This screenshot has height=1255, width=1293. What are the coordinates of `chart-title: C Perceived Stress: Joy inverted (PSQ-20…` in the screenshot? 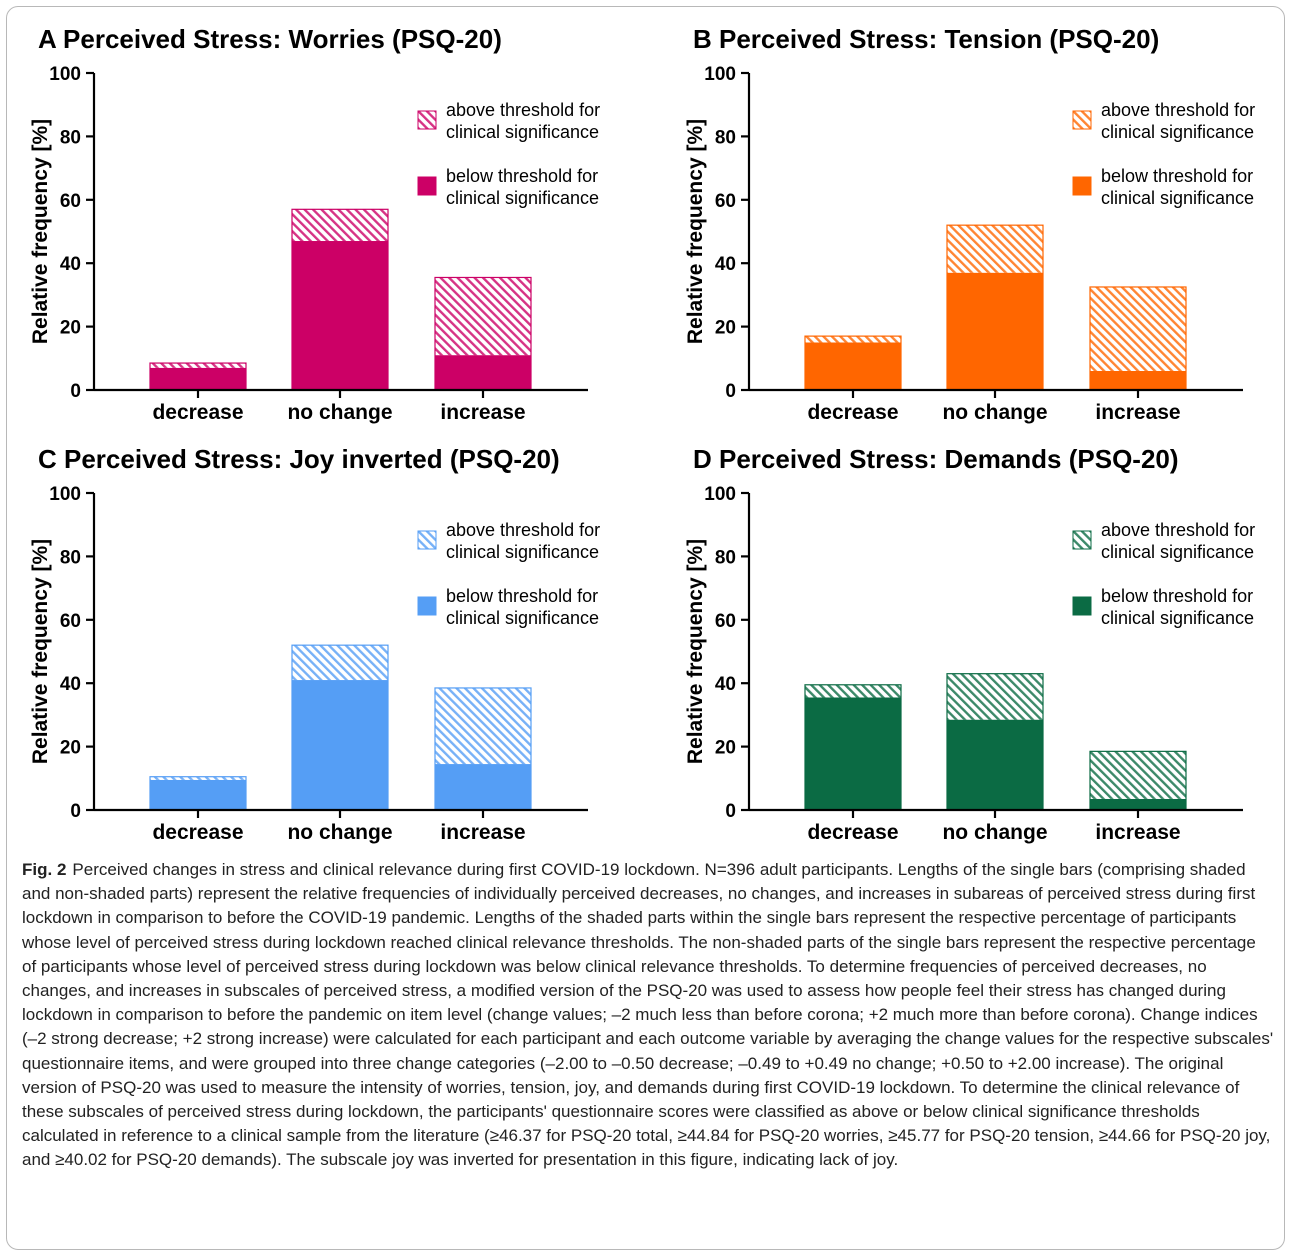 It's located at (299, 459).